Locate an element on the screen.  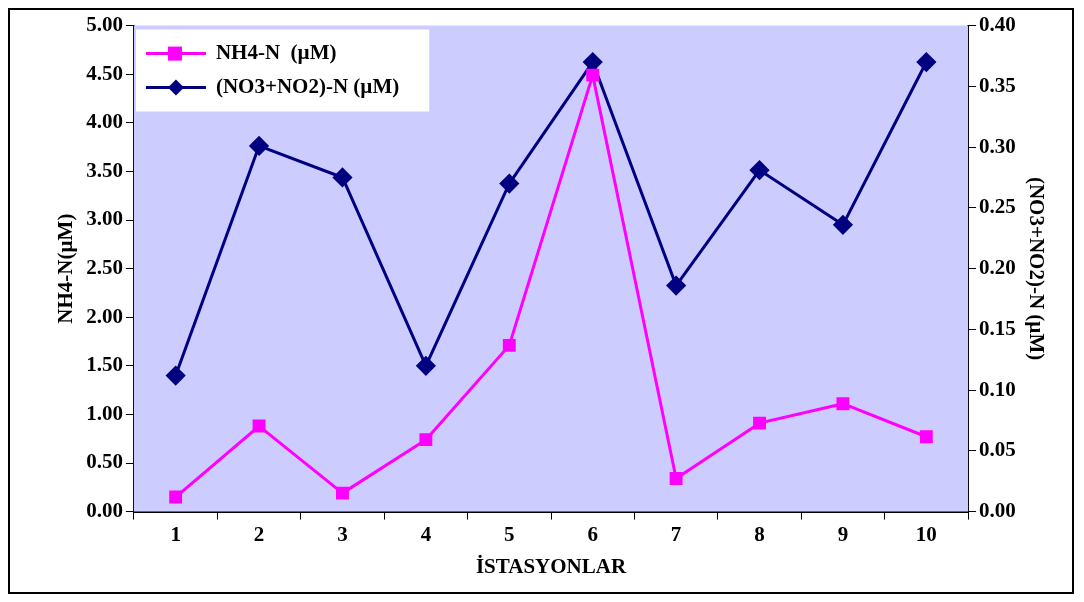
y-axis-title: NH4-N(µM) is located at coordinates (65, 268).